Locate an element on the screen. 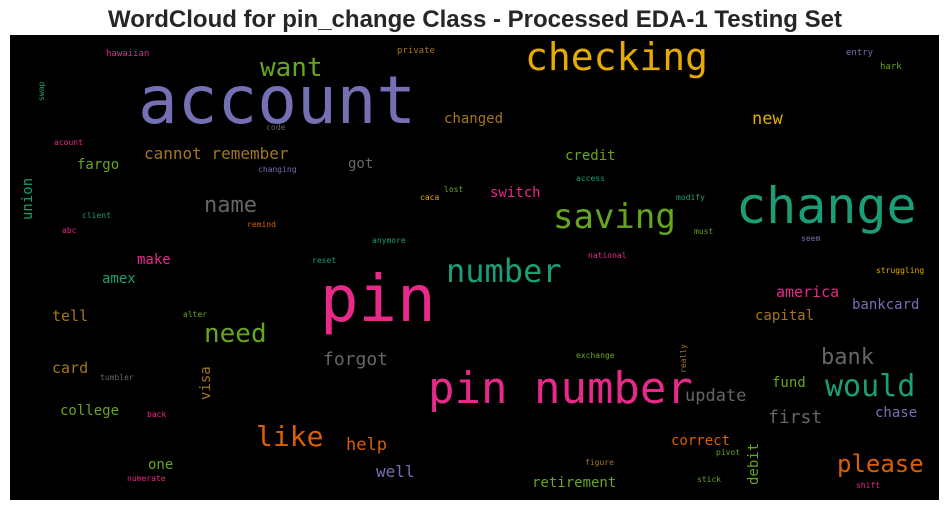  word-abc: abc is located at coordinates (69, 230).